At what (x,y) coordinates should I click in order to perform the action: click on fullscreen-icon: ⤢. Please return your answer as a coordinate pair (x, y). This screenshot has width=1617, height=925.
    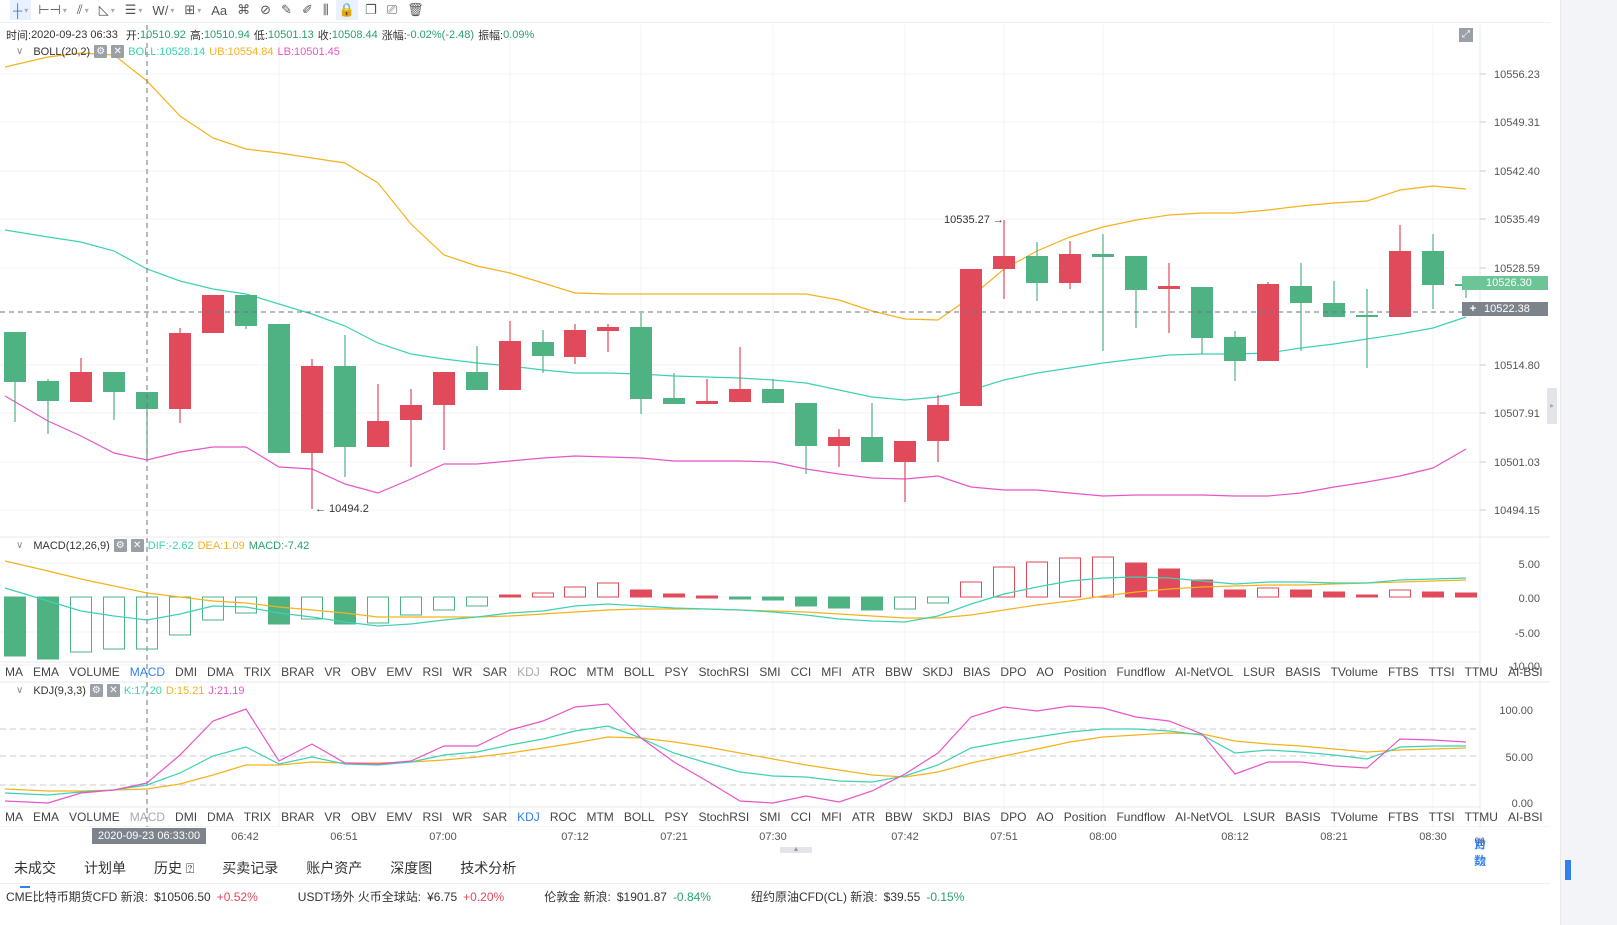
    Looking at the image, I should click on (1466, 35).